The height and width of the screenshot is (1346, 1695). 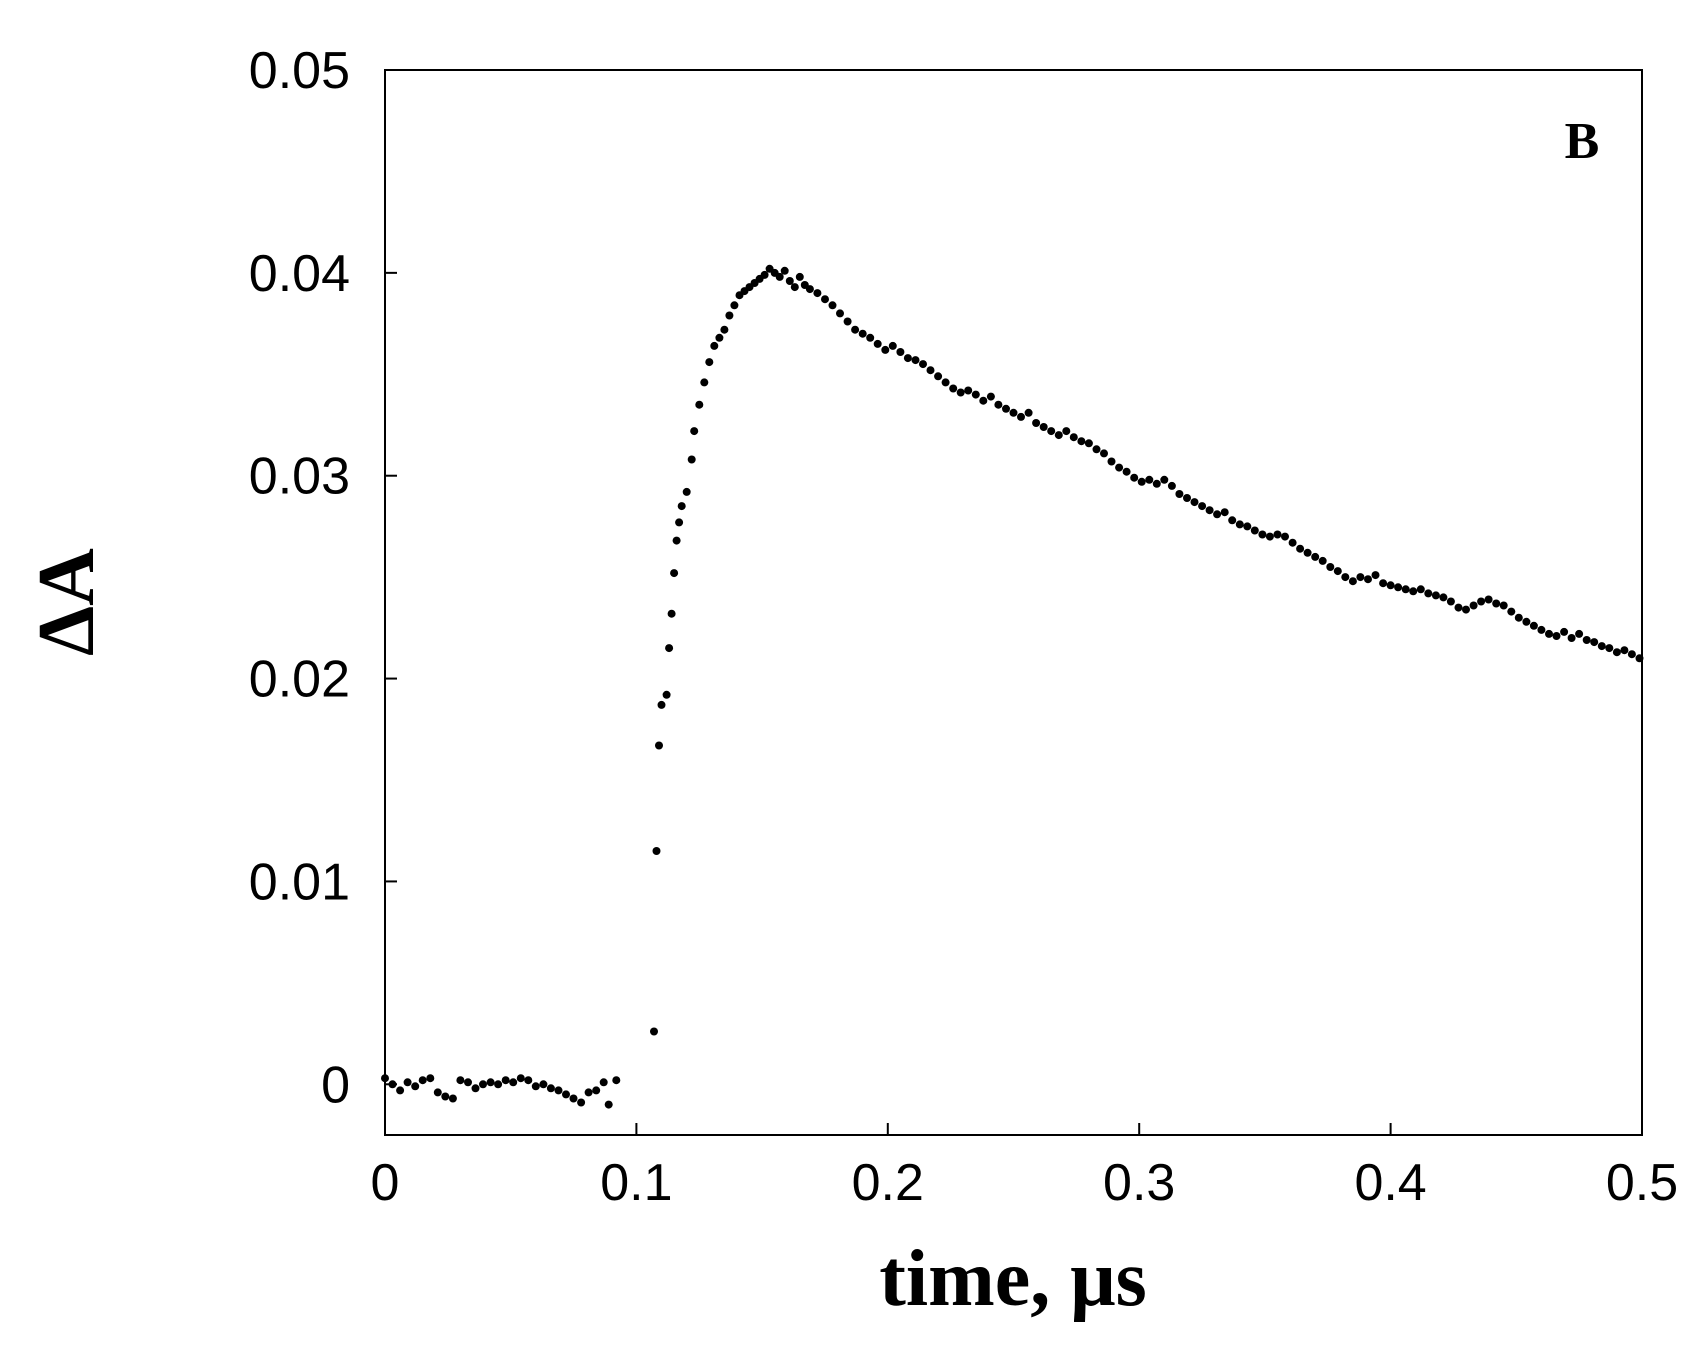 What do you see at coordinates (1139, 1183) in the screenshot?
I see `x-tick-label: 0.3` at bounding box center [1139, 1183].